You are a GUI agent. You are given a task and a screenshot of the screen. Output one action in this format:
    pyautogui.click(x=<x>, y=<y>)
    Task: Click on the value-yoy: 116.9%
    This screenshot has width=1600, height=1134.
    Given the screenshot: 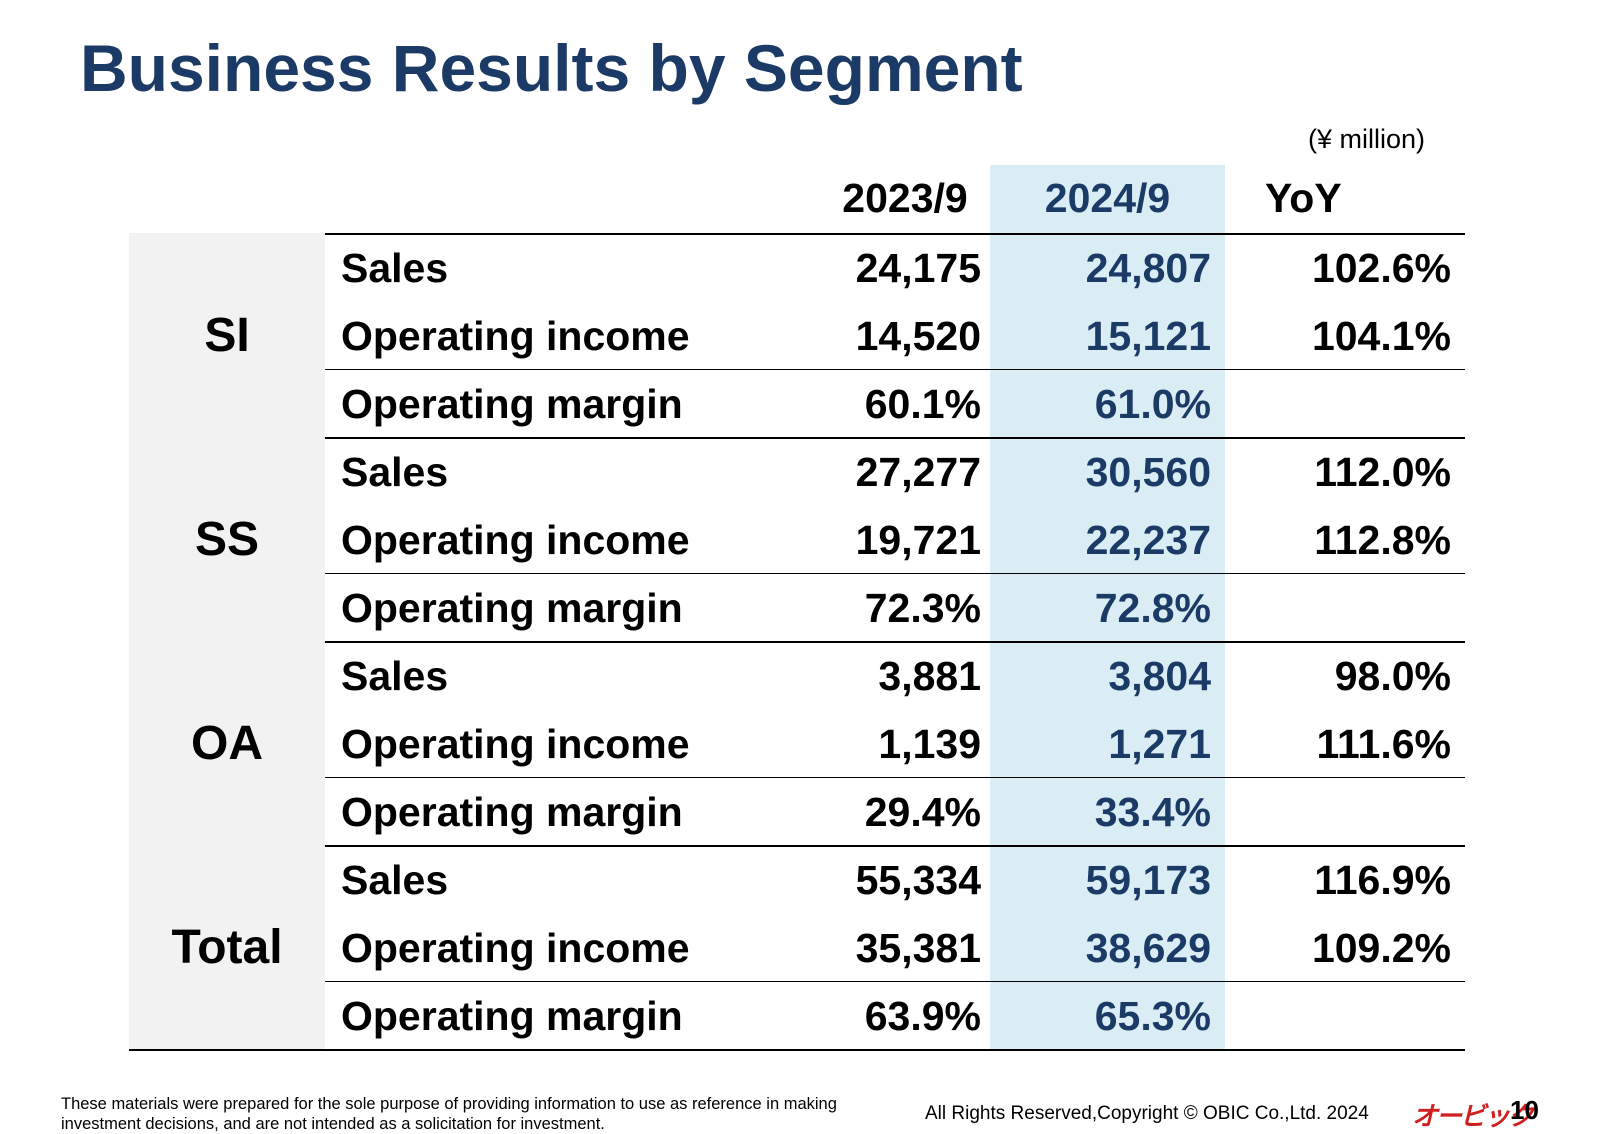 What is the action you would take?
    pyautogui.click(x=1382, y=880)
    